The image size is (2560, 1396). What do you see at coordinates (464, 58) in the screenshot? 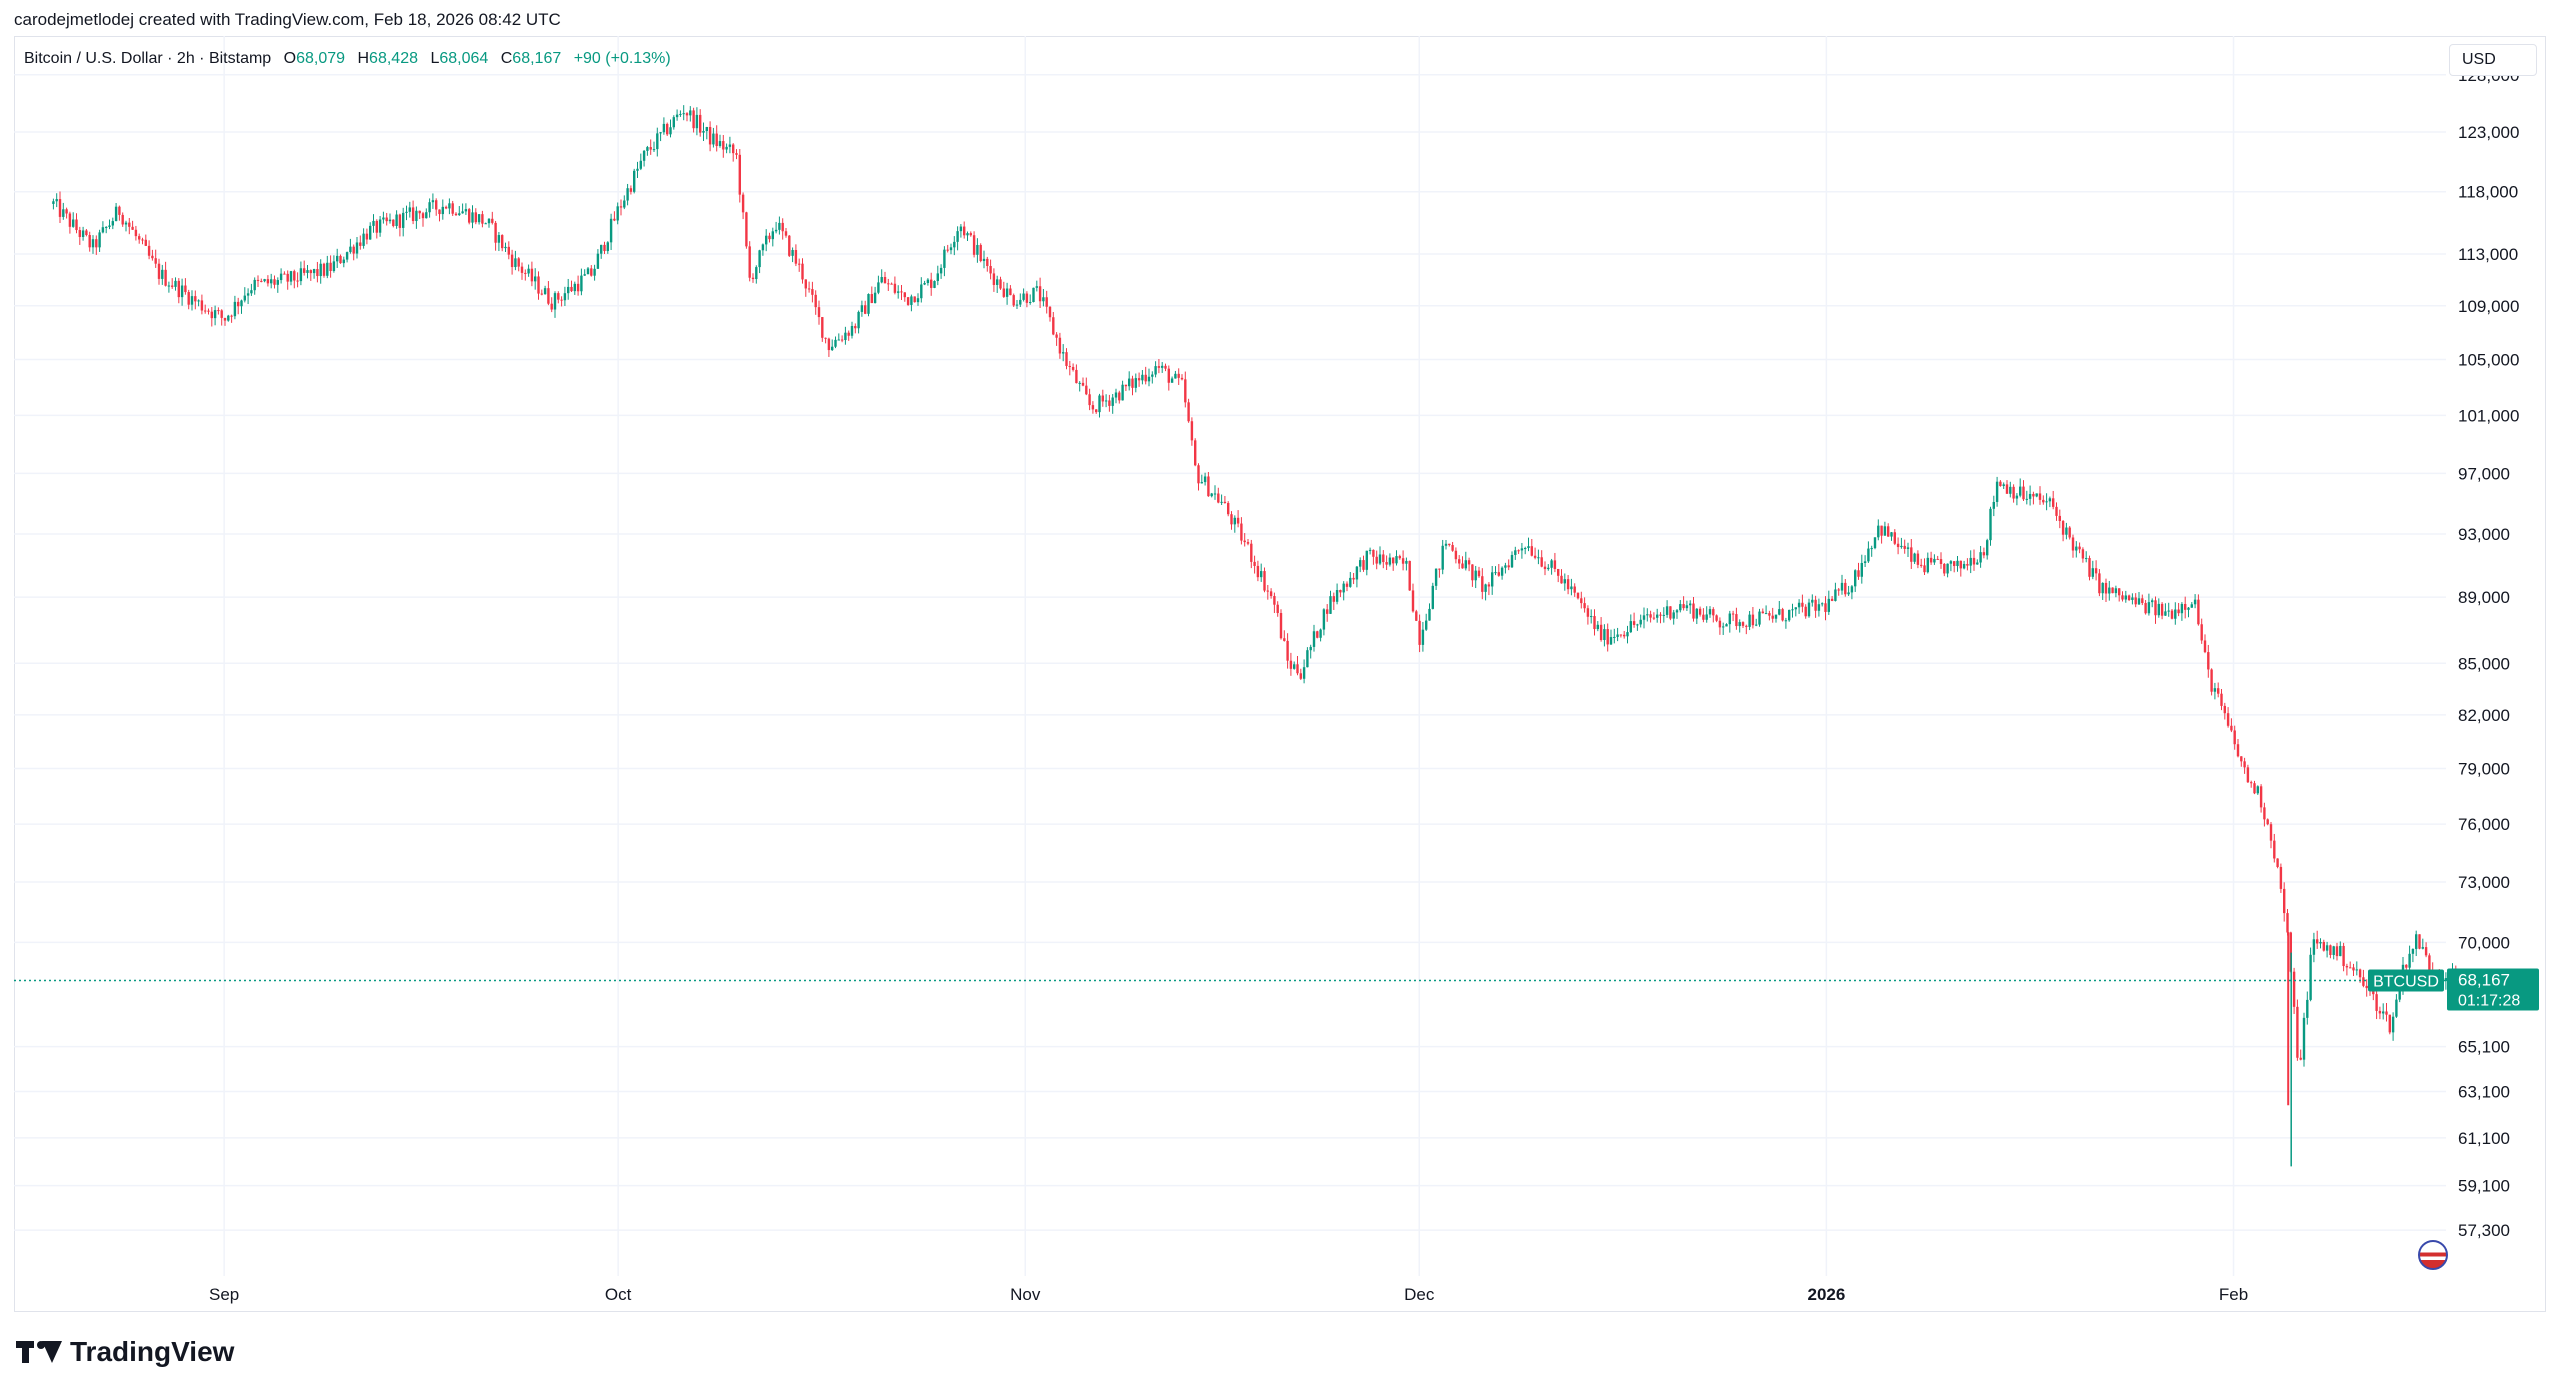
I see `low-value: 68,064` at bounding box center [464, 58].